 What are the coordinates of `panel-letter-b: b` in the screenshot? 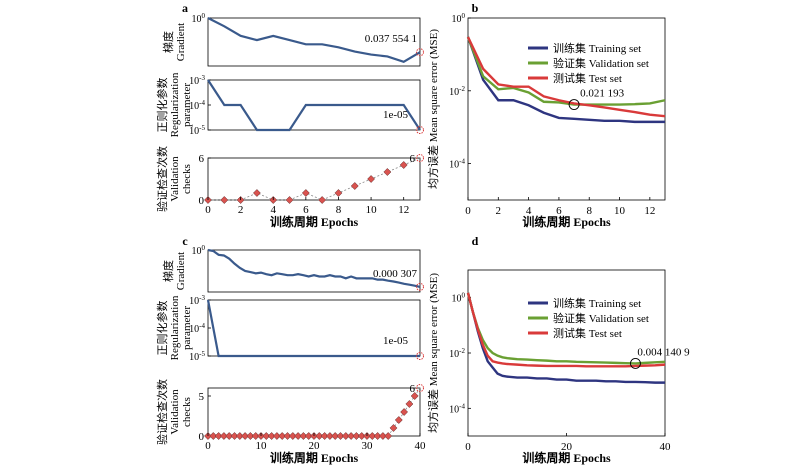 It's located at (475, 8).